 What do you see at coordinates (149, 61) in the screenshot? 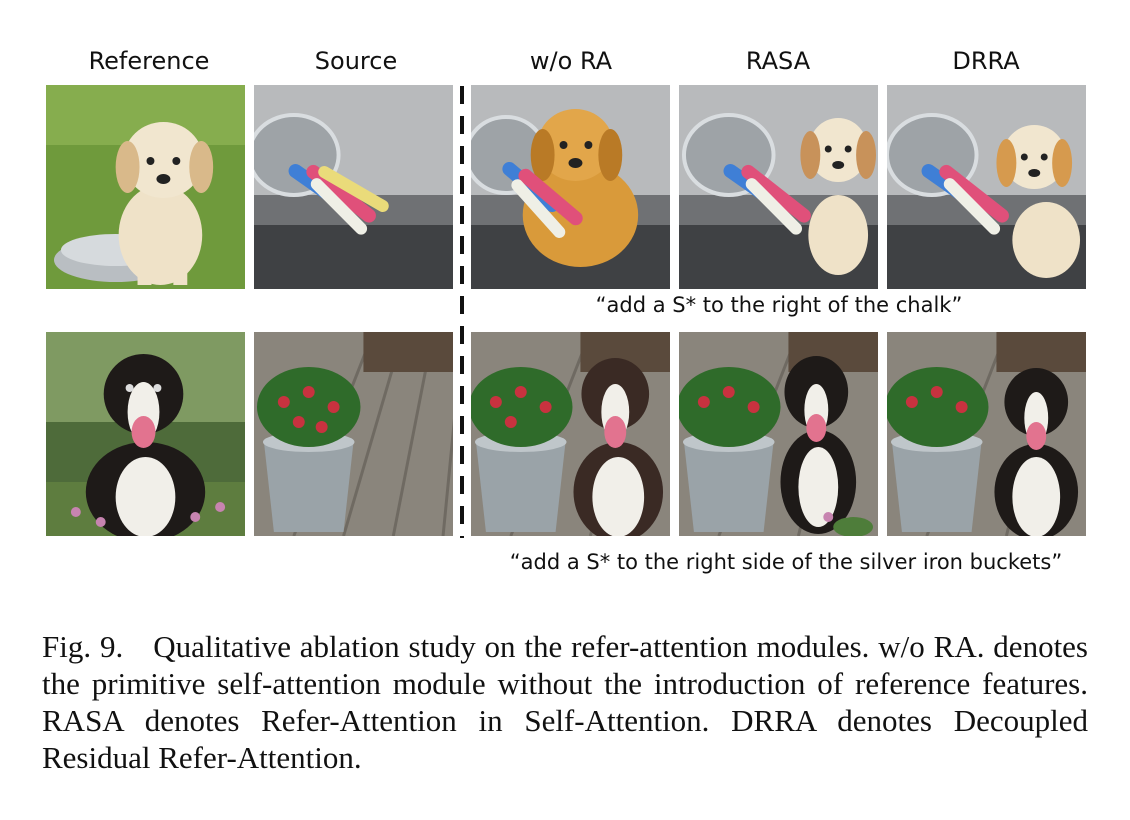
I see `column-header-reference: Reference` at bounding box center [149, 61].